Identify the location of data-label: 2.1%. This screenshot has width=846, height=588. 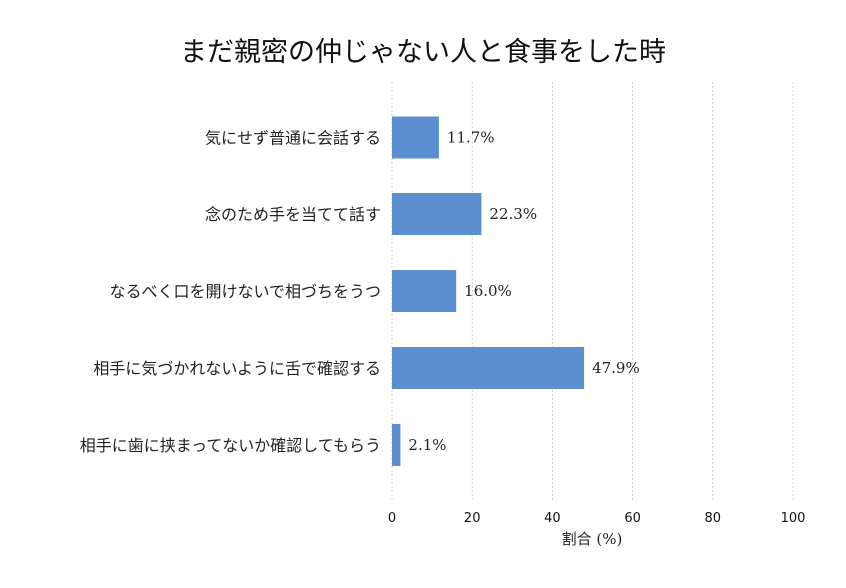
(427, 445).